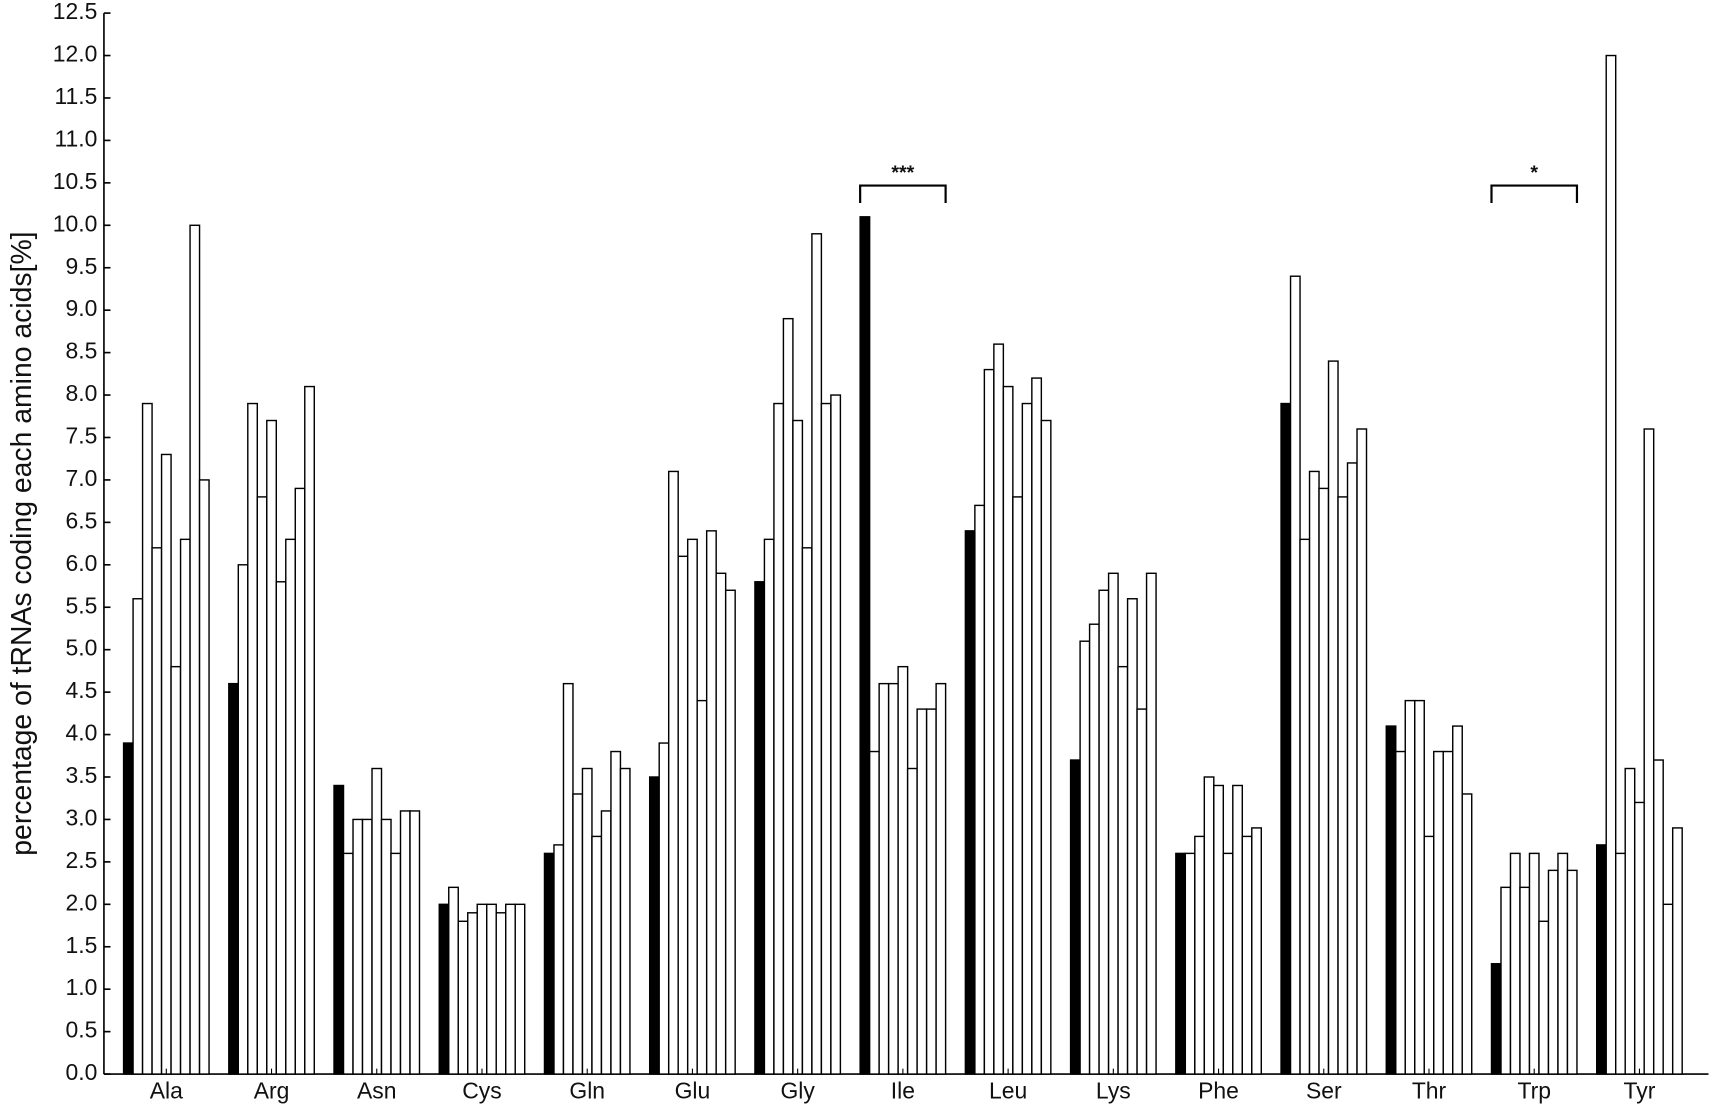 The width and height of the screenshot is (1712, 1109). Describe the element at coordinates (1429, 1091) in the screenshot. I see `x-tick-label: Thr` at that location.